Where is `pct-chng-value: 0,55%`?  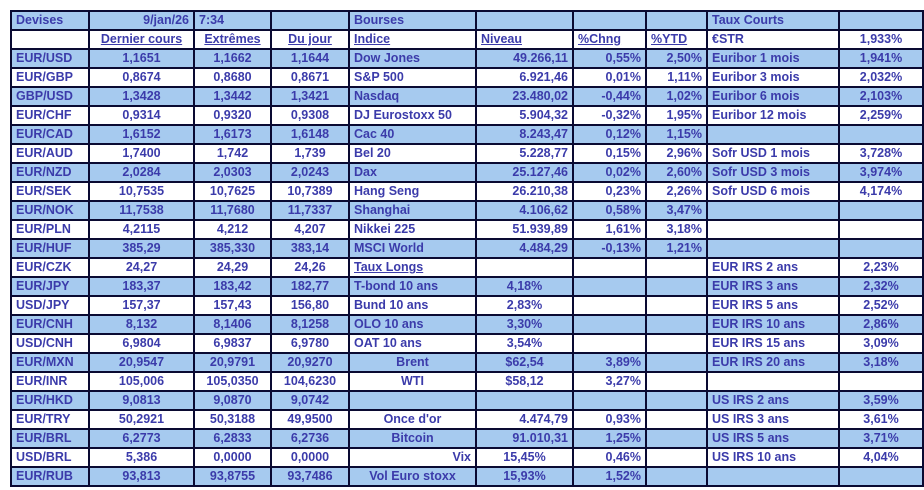
pct-chng-value: 0,55% is located at coordinates (609, 58).